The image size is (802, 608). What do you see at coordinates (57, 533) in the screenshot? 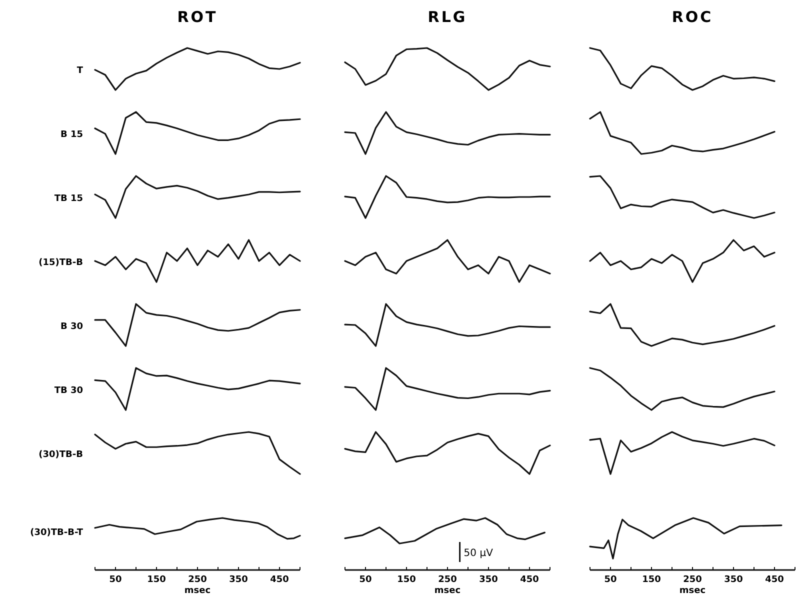
I see `y-axis-title: (30)TB-B-T` at bounding box center [57, 533].